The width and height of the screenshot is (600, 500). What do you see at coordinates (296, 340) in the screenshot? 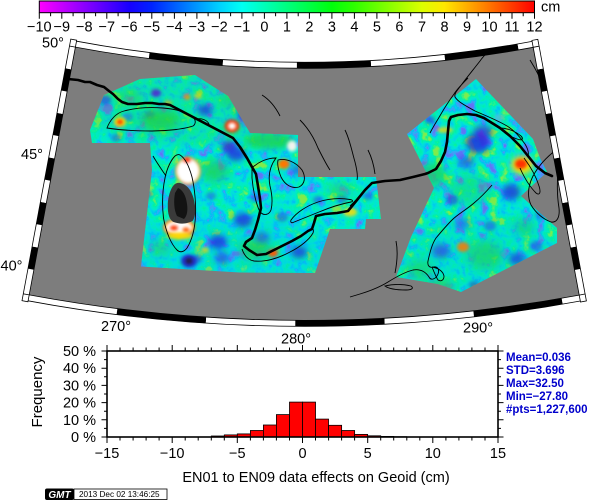
I see `svg-text: 280°` at bounding box center [296, 340].